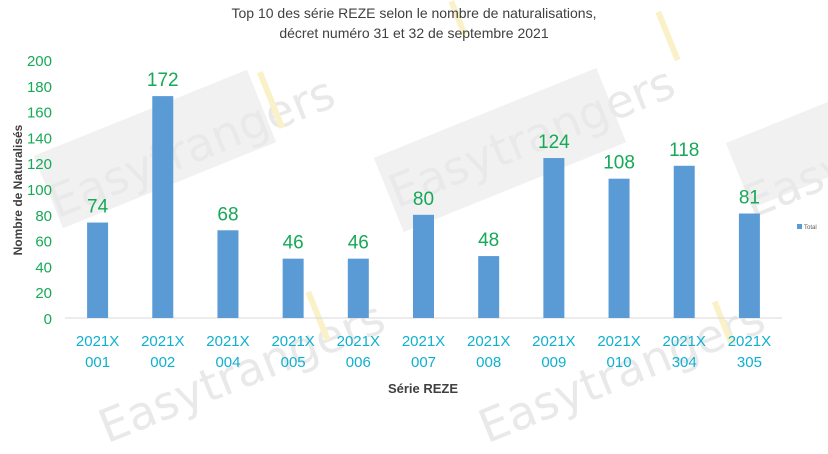 The width and height of the screenshot is (828, 454). I want to click on data-label: 68, so click(227, 214).